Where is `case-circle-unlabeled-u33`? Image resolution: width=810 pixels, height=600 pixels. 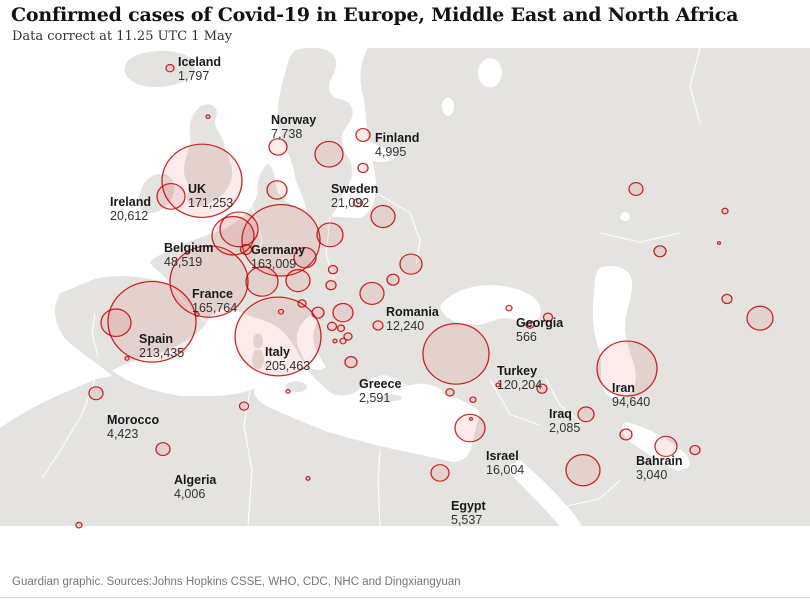 case-circle-unlabeled-u33 is located at coordinates (727, 299).